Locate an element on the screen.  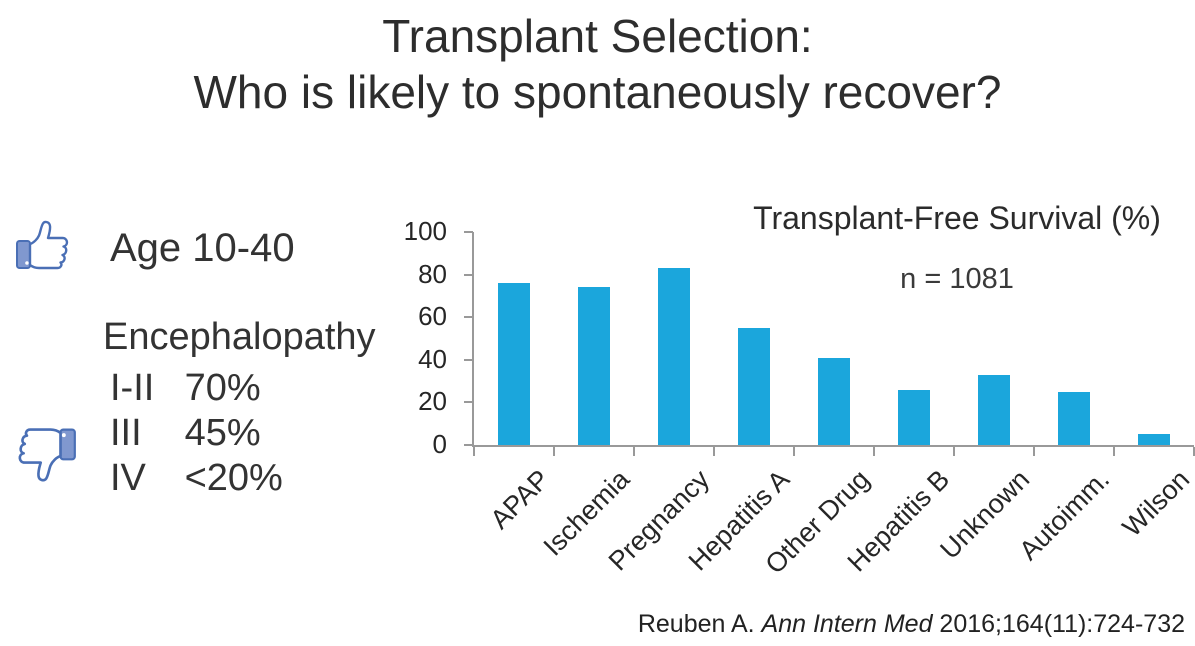
slide-title-line1: Transplant Selection: is located at coordinates (597, 36).